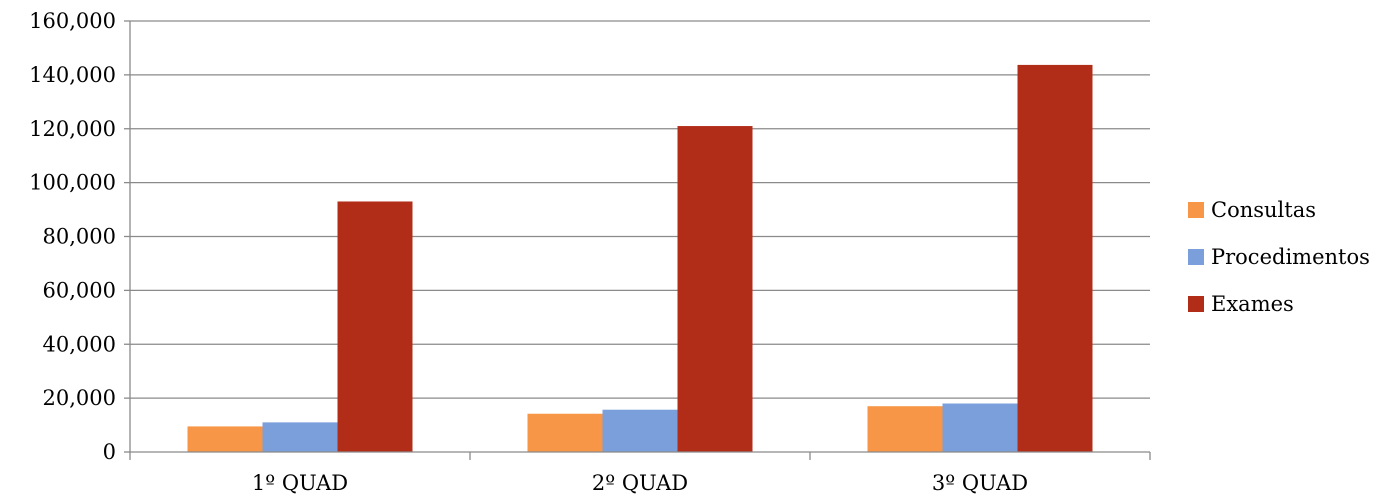 This screenshot has width=1396, height=502. I want to click on legend-label-consultas: Consultas, so click(1263, 210).